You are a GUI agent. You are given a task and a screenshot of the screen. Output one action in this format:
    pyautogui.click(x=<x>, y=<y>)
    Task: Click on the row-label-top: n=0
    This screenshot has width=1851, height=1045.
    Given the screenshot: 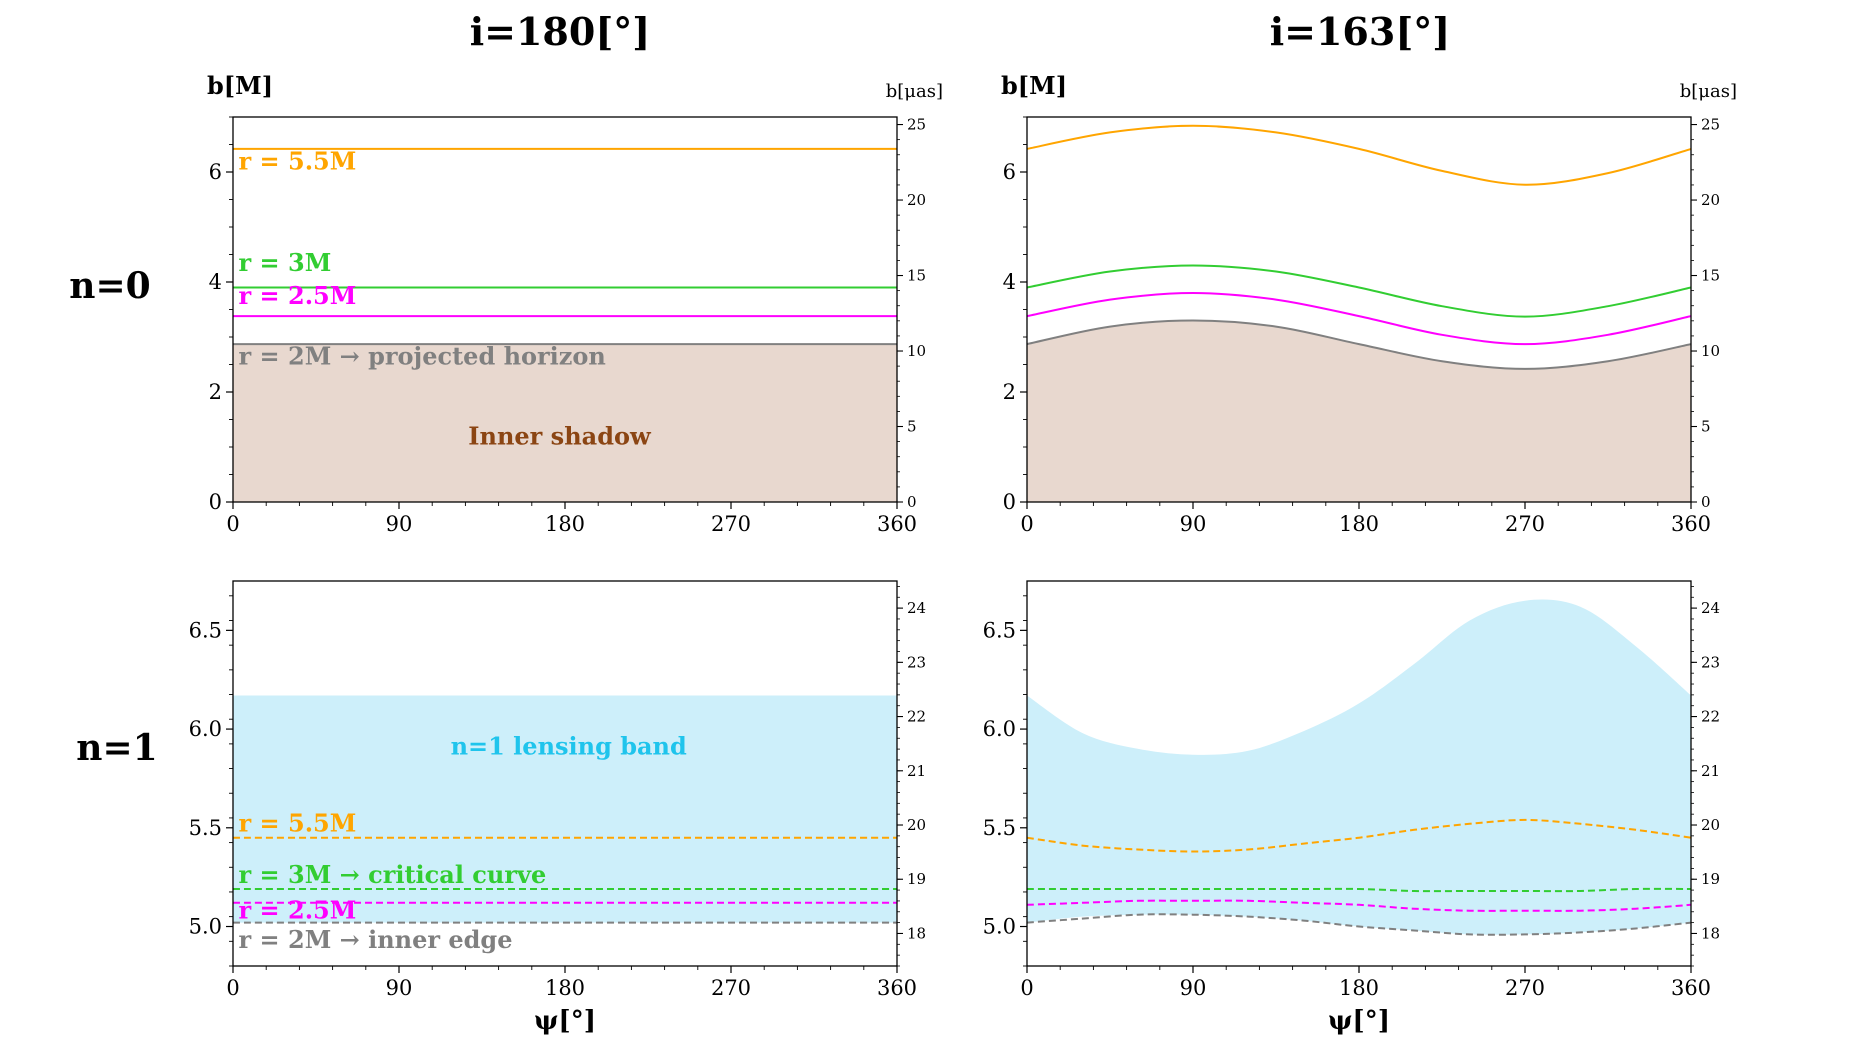 What is the action you would take?
    pyautogui.click(x=109, y=286)
    